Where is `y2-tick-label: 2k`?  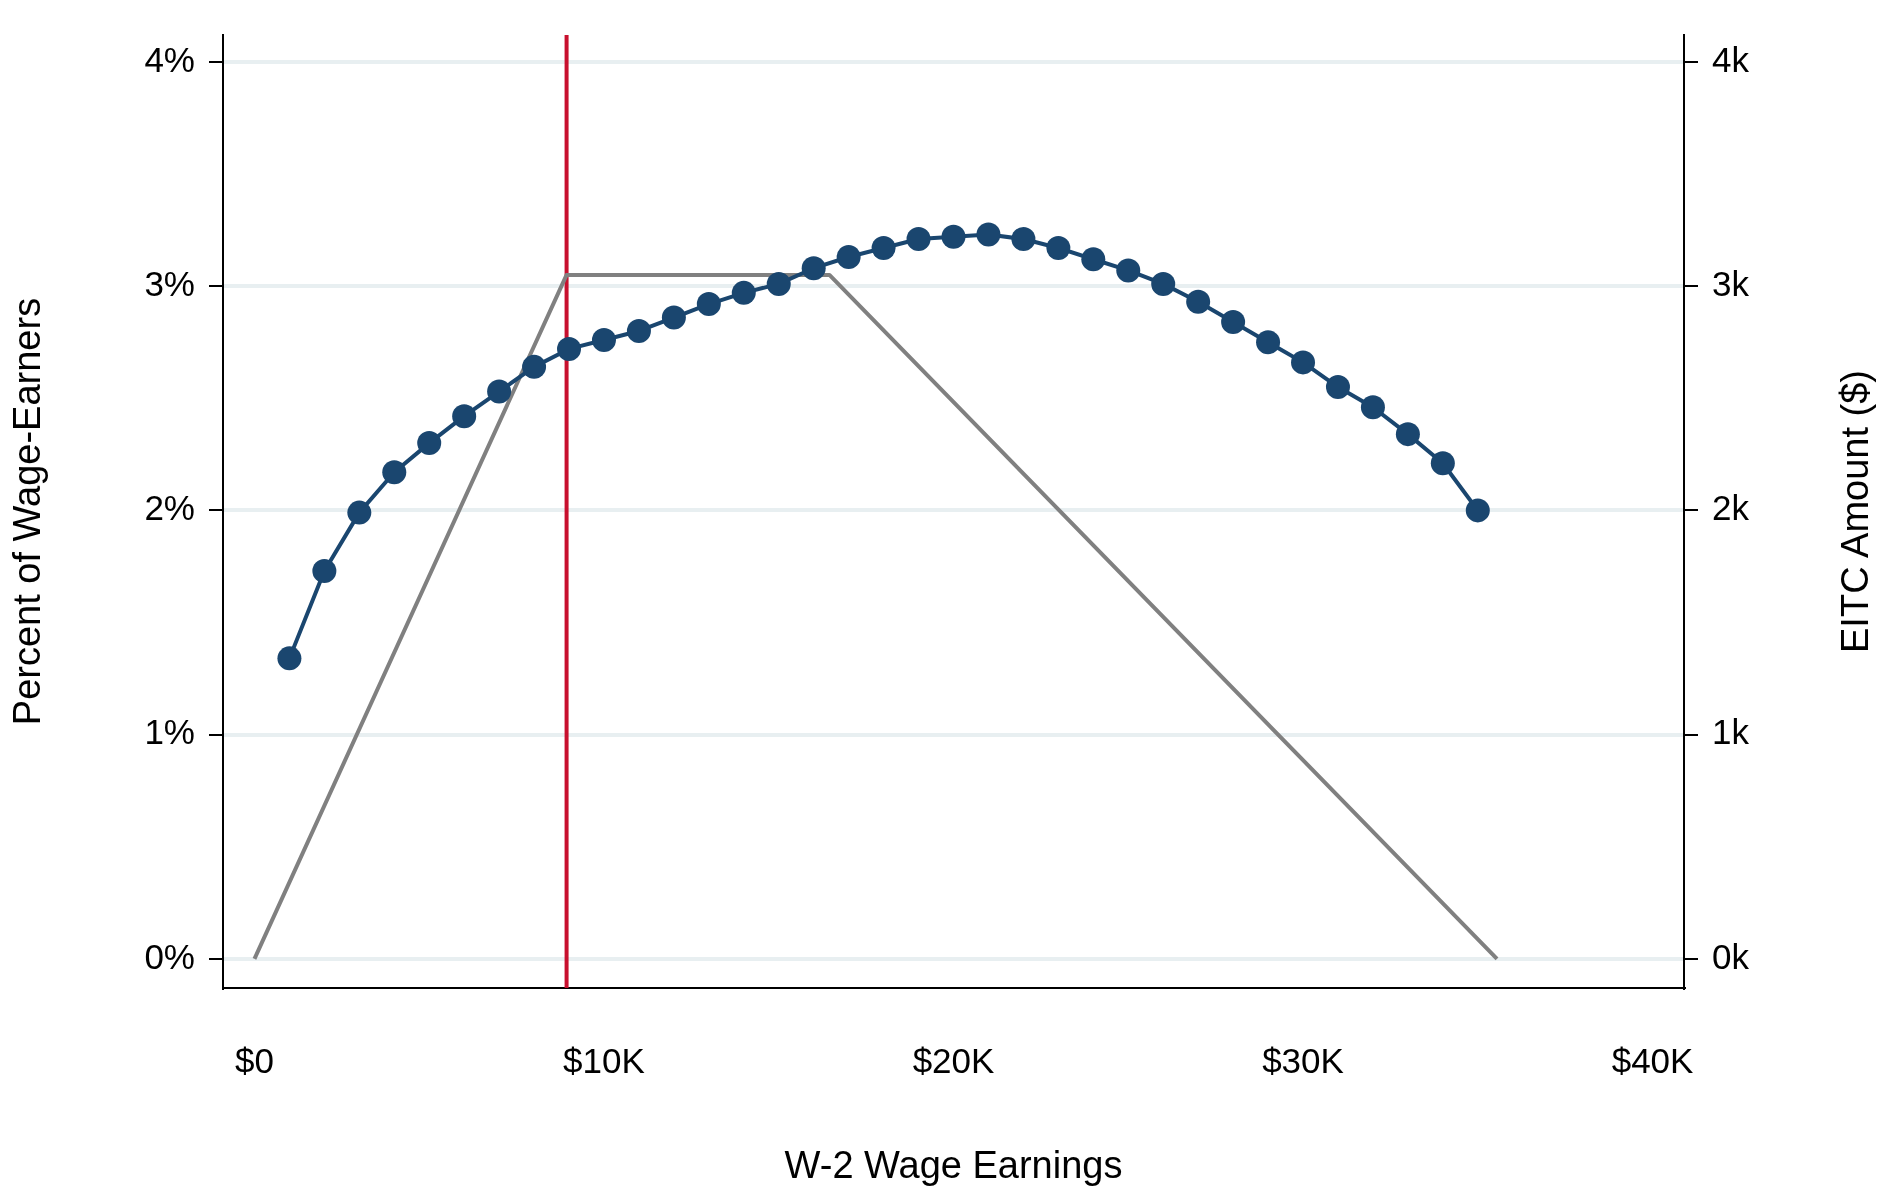
y2-tick-label: 2k is located at coordinates (1731, 508).